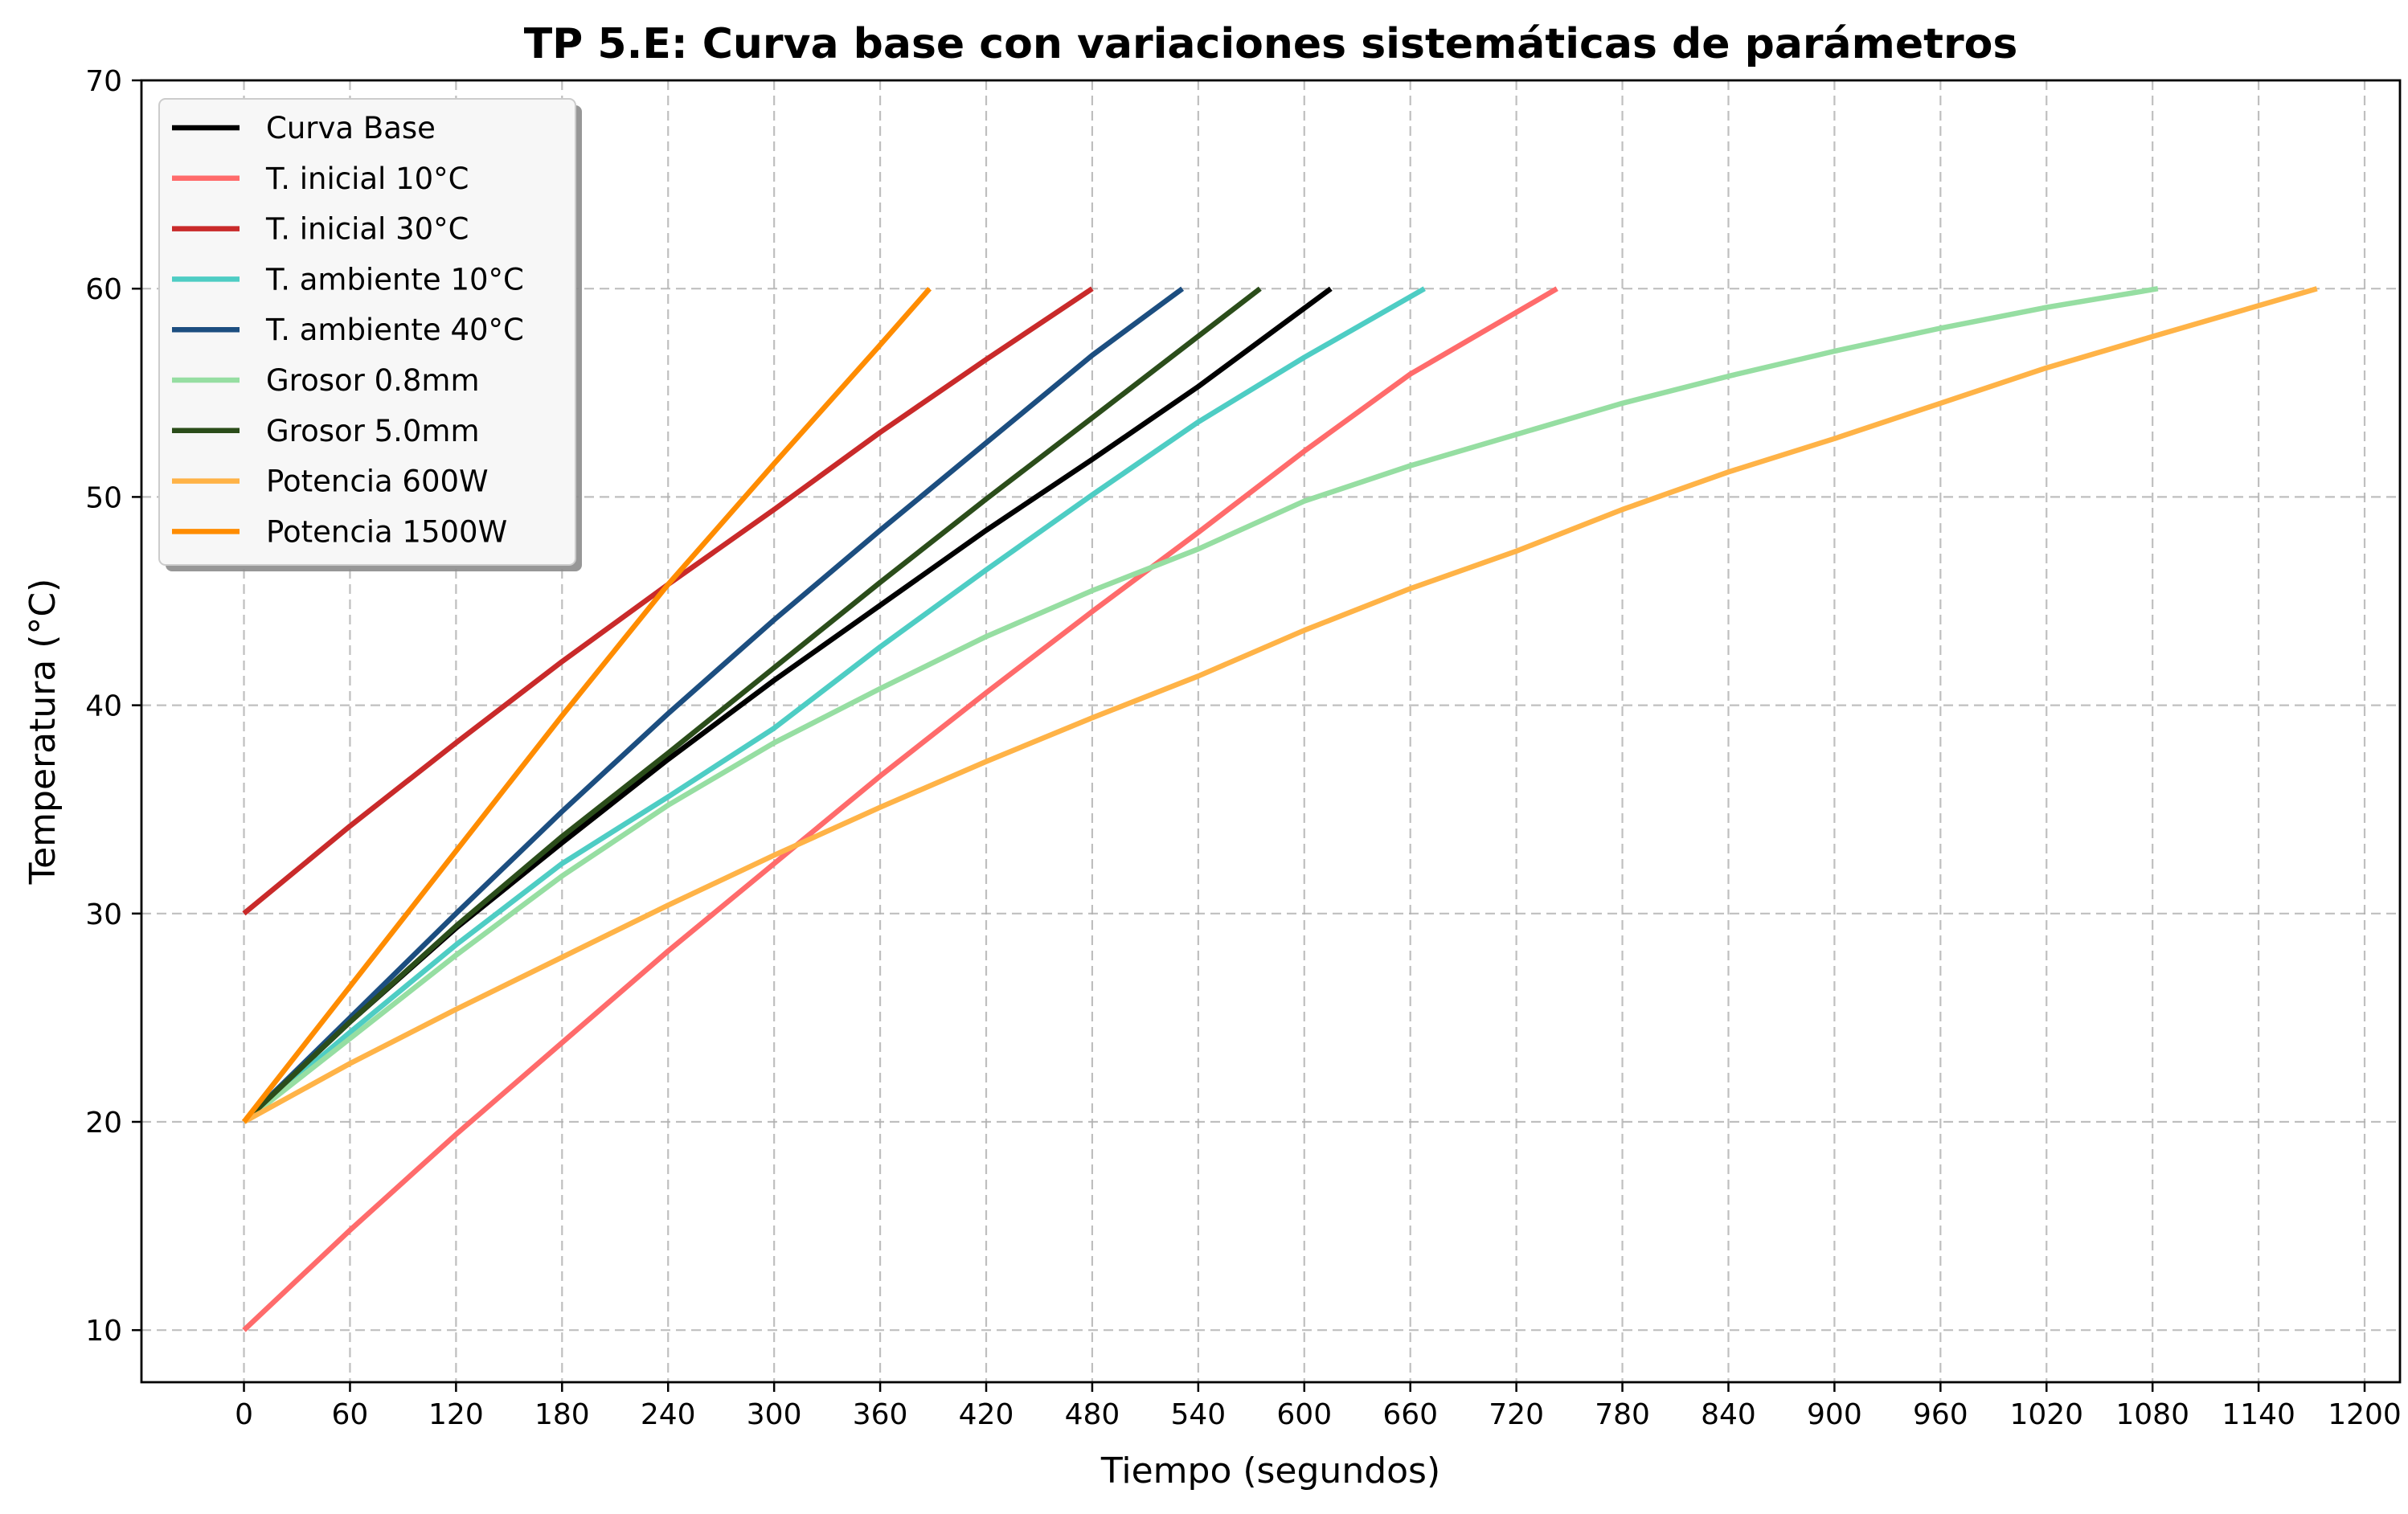 The image size is (2408, 1514). I want to click on legend-box, so click(367, 332).